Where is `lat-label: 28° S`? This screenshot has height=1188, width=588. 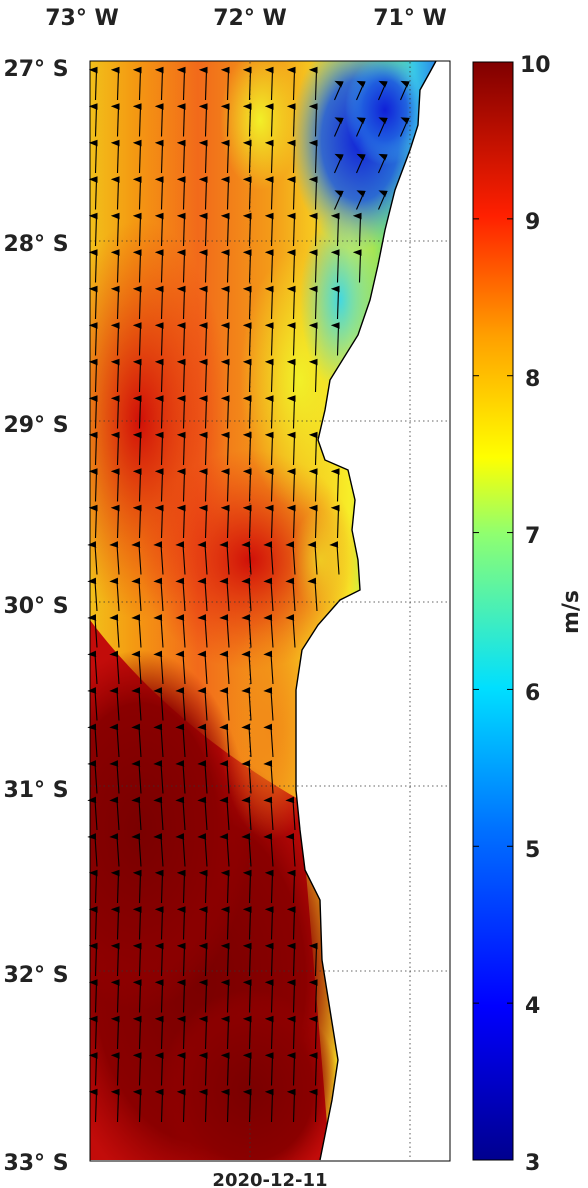
lat-label: 28° S is located at coordinates (35, 244).